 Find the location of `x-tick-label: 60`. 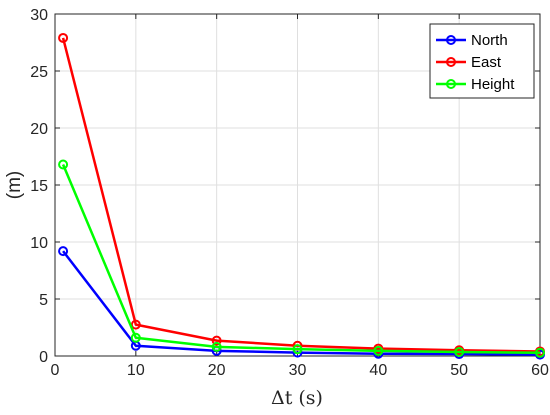

x-tick-label: 60 is located at coordinates (540, 370).